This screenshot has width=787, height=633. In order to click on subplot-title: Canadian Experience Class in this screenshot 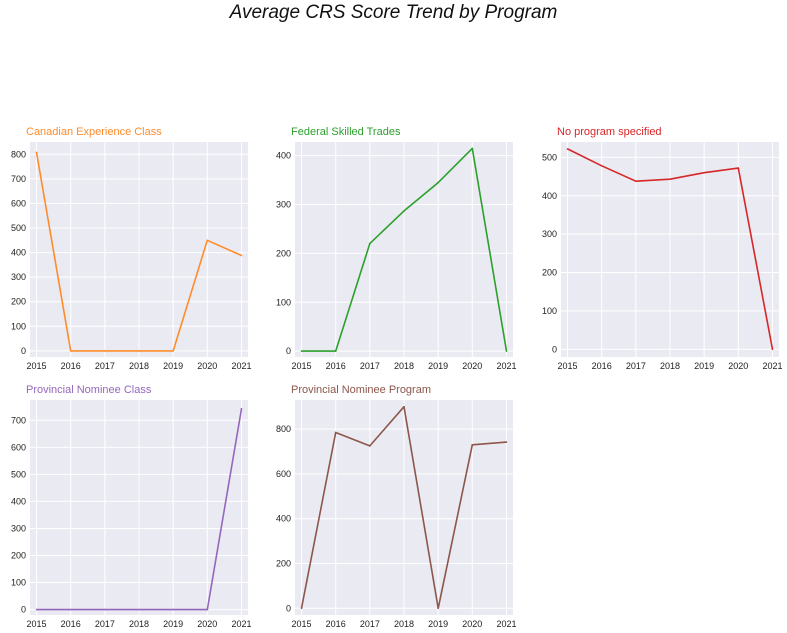, I will do `click(94, 132)`.